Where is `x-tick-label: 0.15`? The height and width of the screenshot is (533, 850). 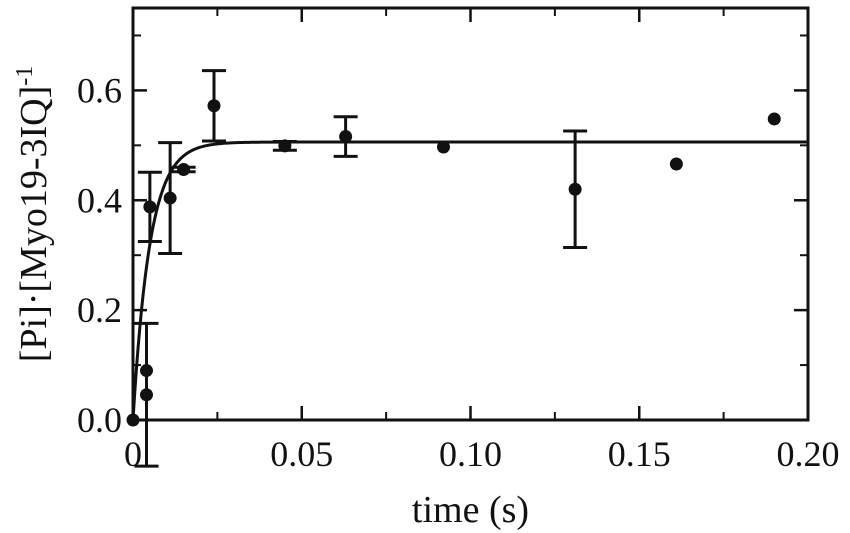
x-tick-label: 0.15 is located at coordinates (639, 454).